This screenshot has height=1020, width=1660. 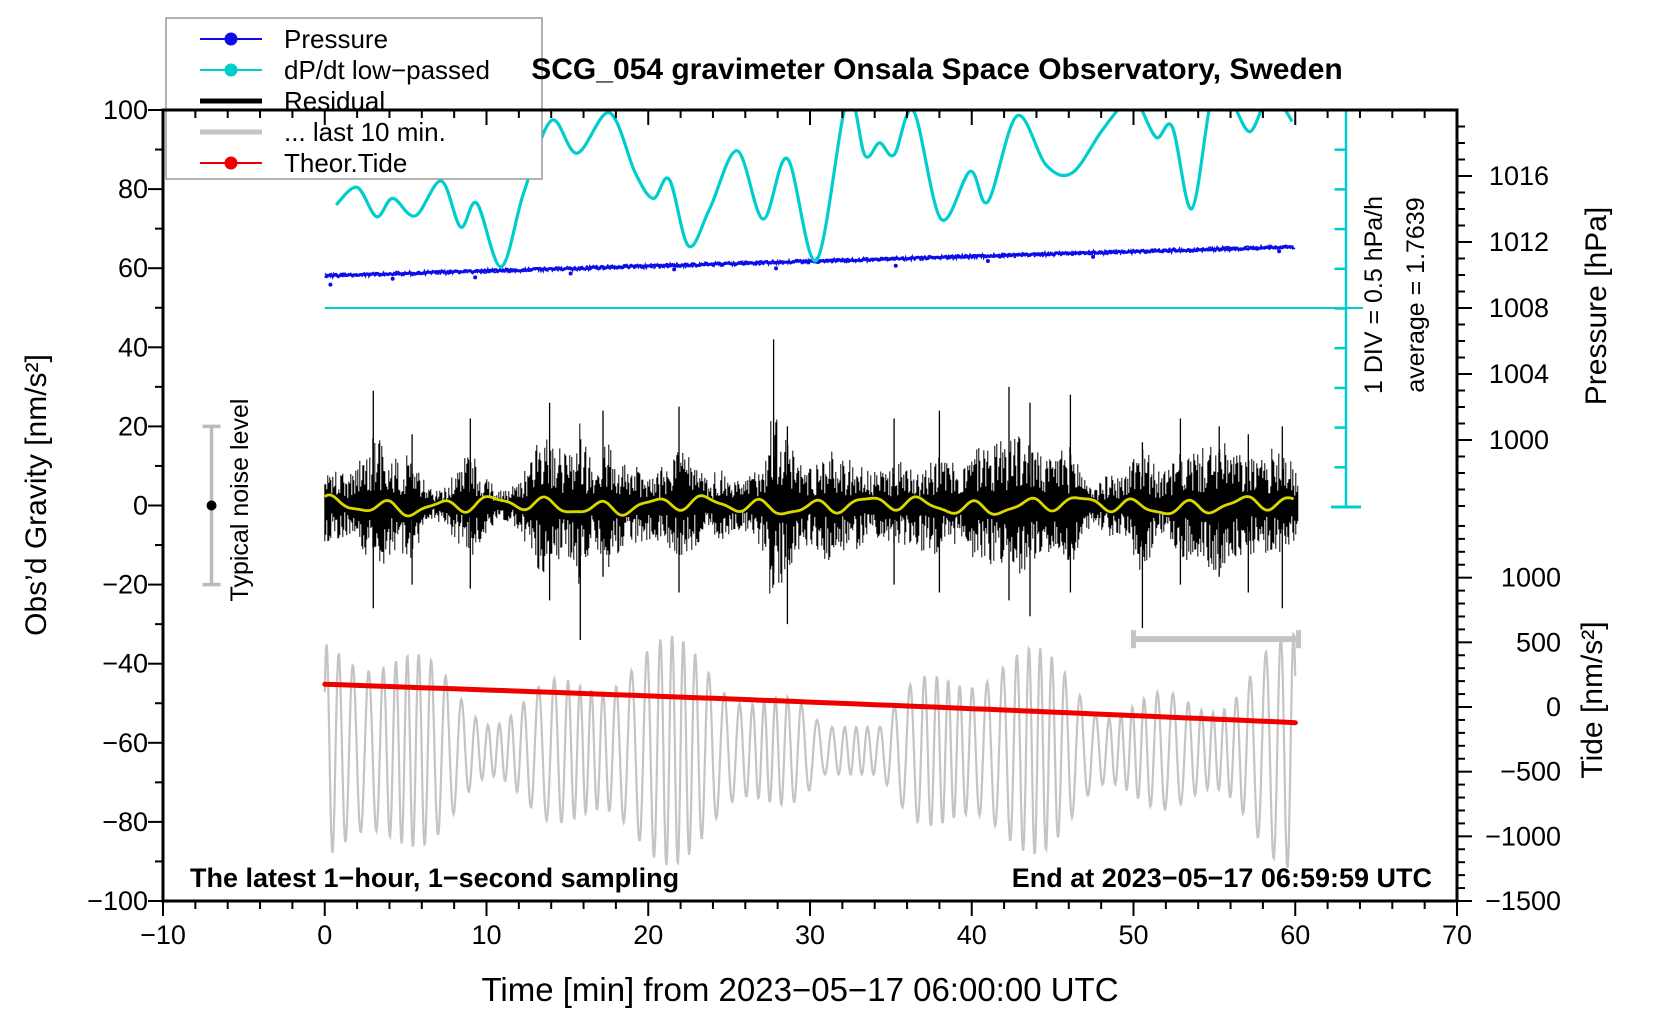 I want to click on gravity-tick-label: −80, so click(x=125, y=822).